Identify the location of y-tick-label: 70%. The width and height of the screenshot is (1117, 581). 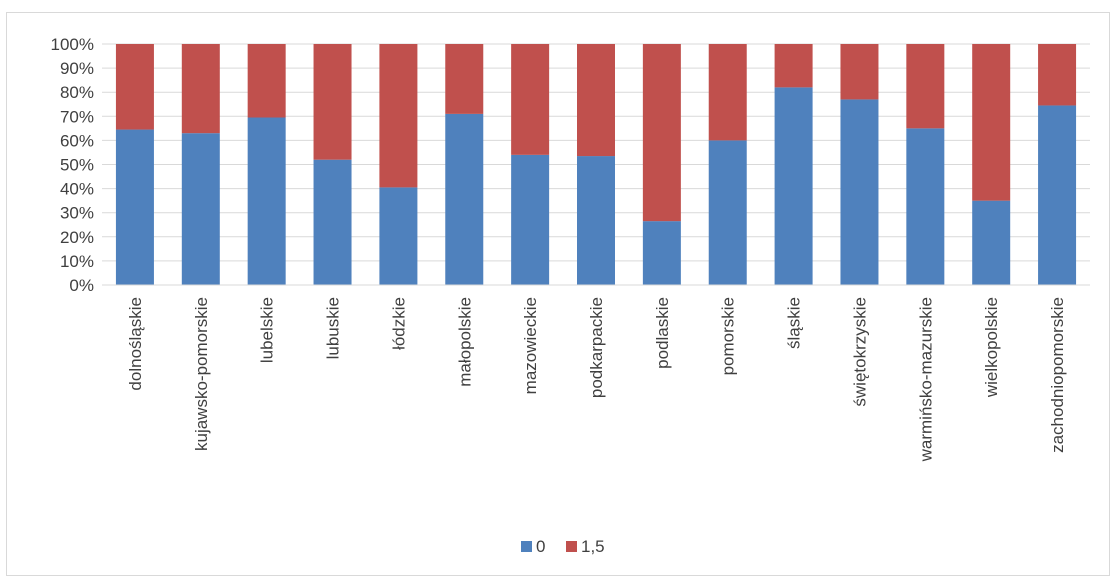
(77, 116).